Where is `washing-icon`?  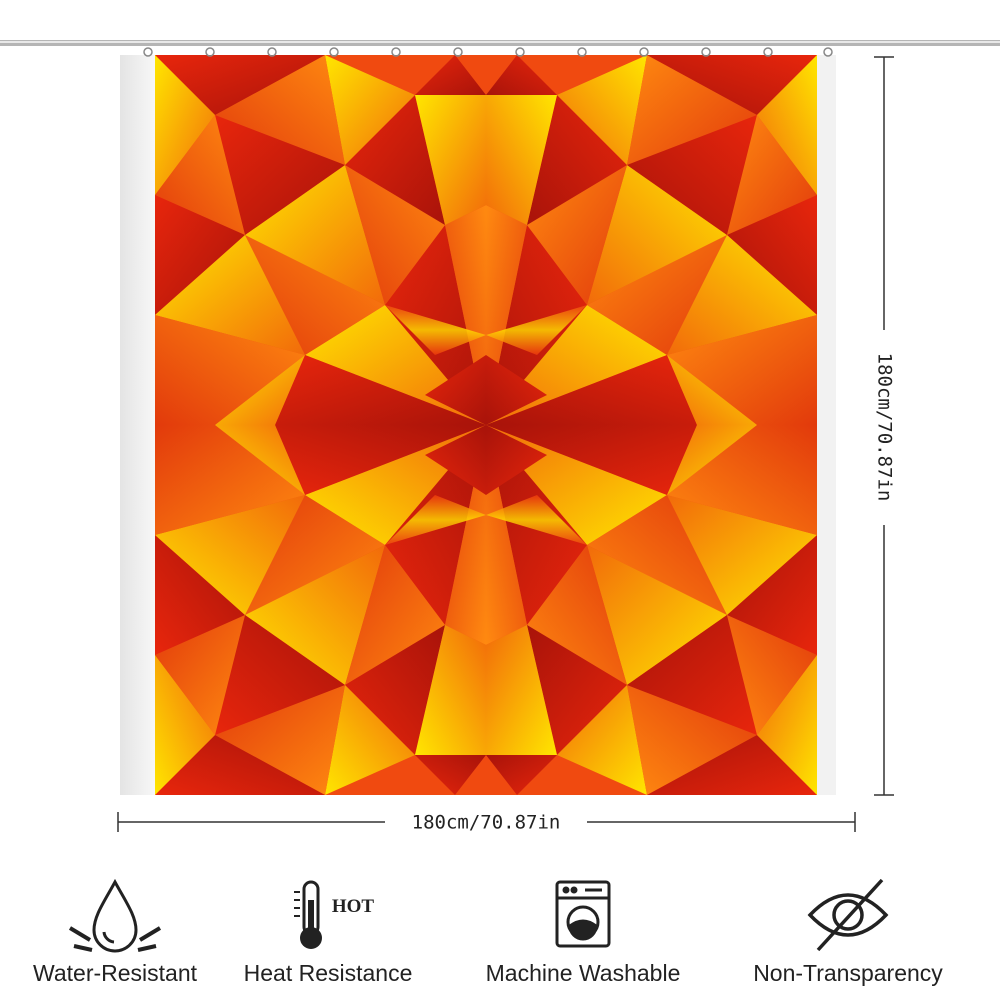
washing-icon is located at coordinates (583, 914).